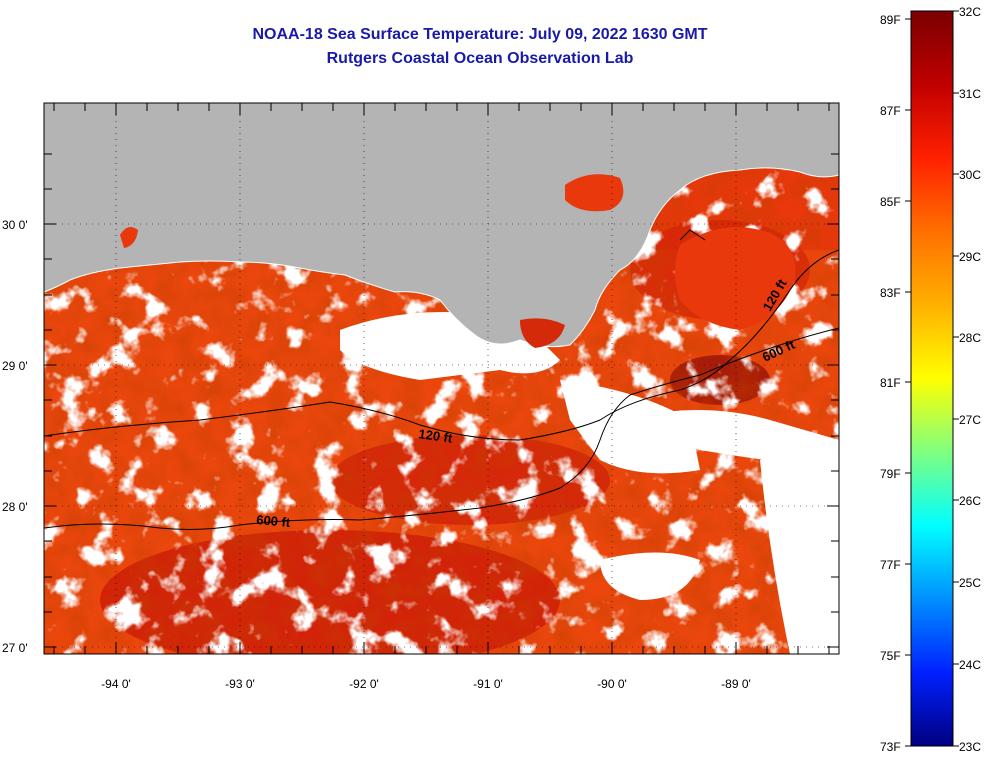 The height and width of the screenshot is (761, 992). Describe the element at coordinates (364, 684) in the screenshot. I see `lon-label: -92 0'` at that location.